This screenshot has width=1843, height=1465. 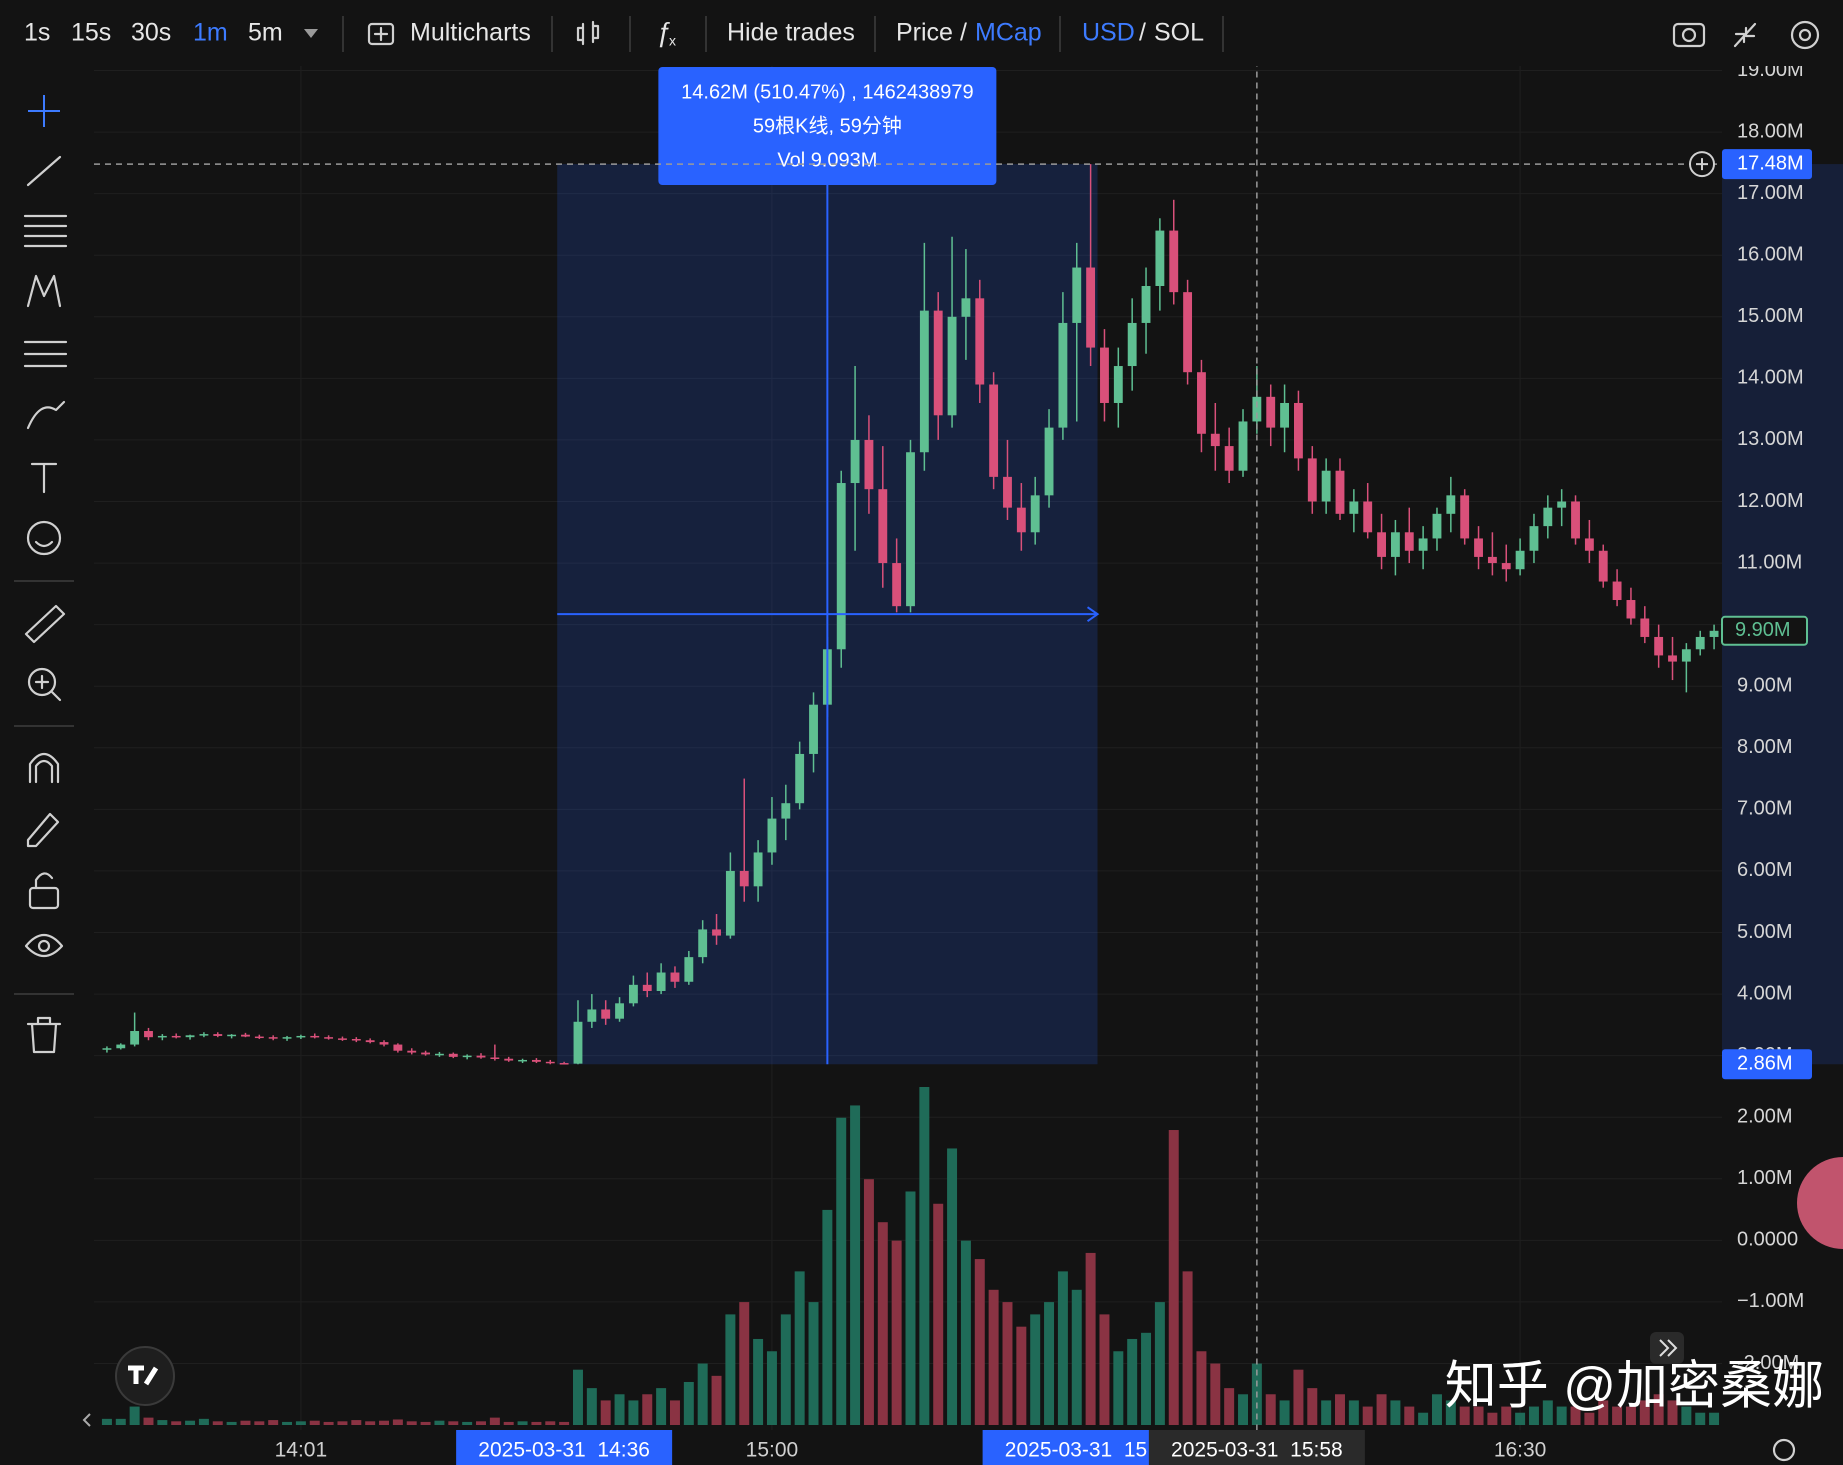 What do you see at coordinates (37, 33) in the screenshot?
I see `interval-1s: 1s` at bounding box center [37, 33].